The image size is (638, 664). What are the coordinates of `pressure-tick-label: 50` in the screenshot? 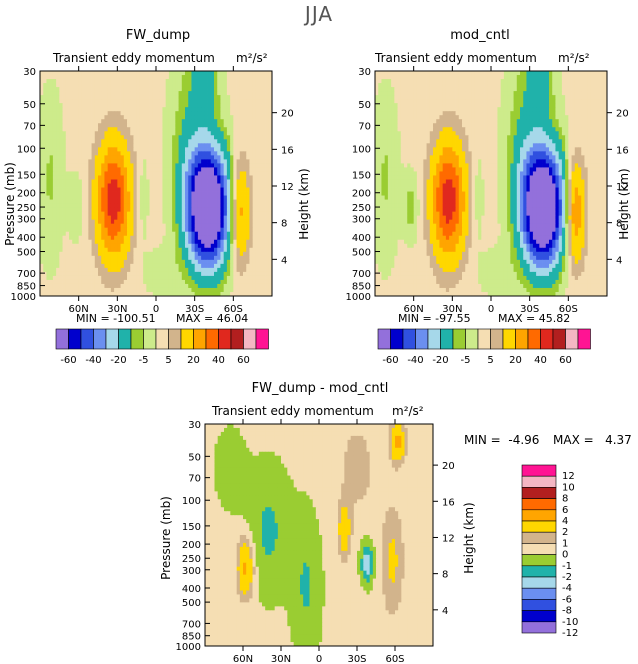 It's located at (364, 105).